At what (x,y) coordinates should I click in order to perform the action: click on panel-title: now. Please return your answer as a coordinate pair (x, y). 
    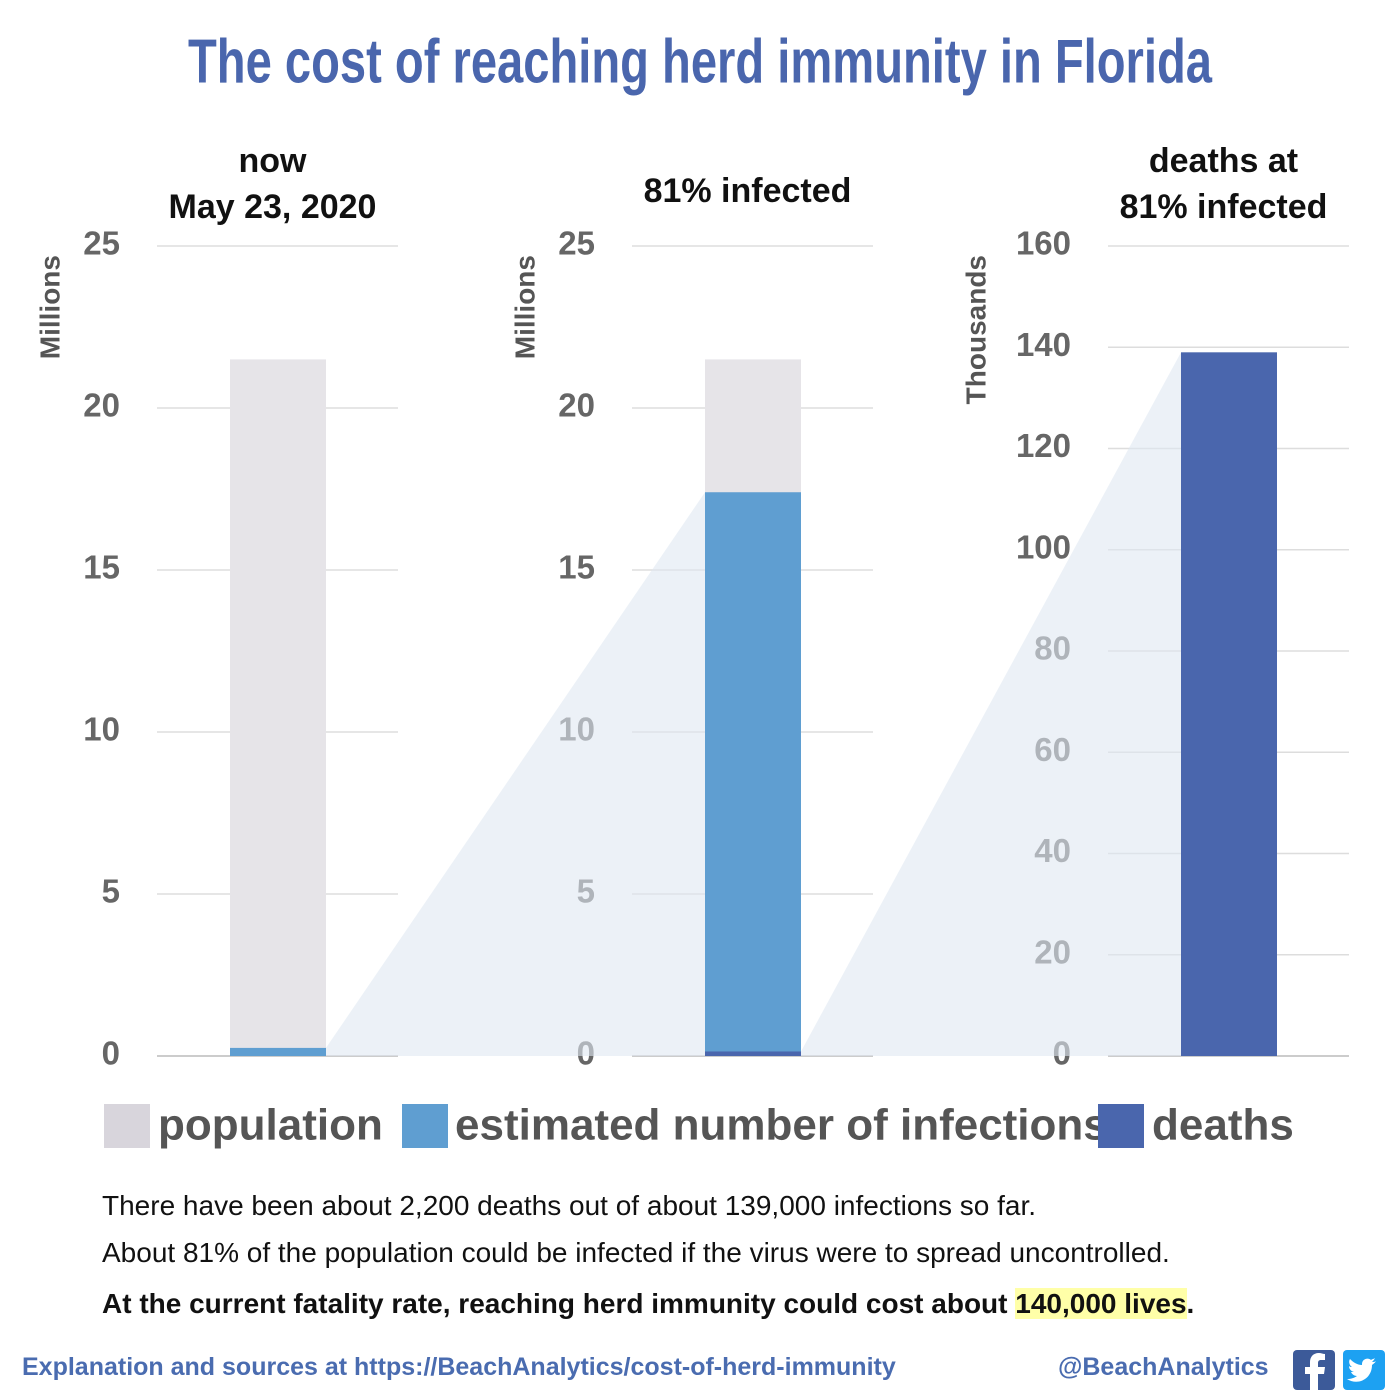
    Looking at the image, I should click on (273, 161).